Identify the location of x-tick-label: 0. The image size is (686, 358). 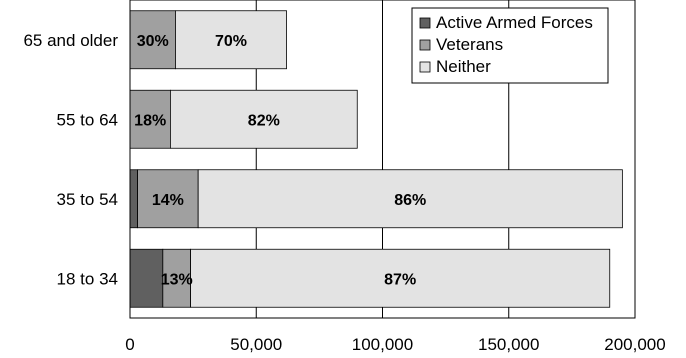
(129, 344).